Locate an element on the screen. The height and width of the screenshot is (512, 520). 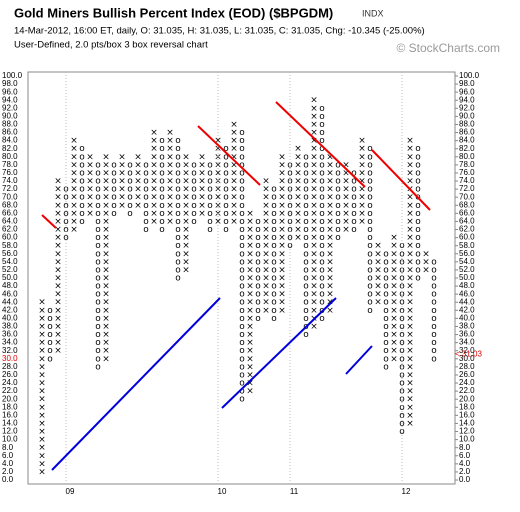
y-tick-label-right: 72.0 is located at coordinates (467, 188).